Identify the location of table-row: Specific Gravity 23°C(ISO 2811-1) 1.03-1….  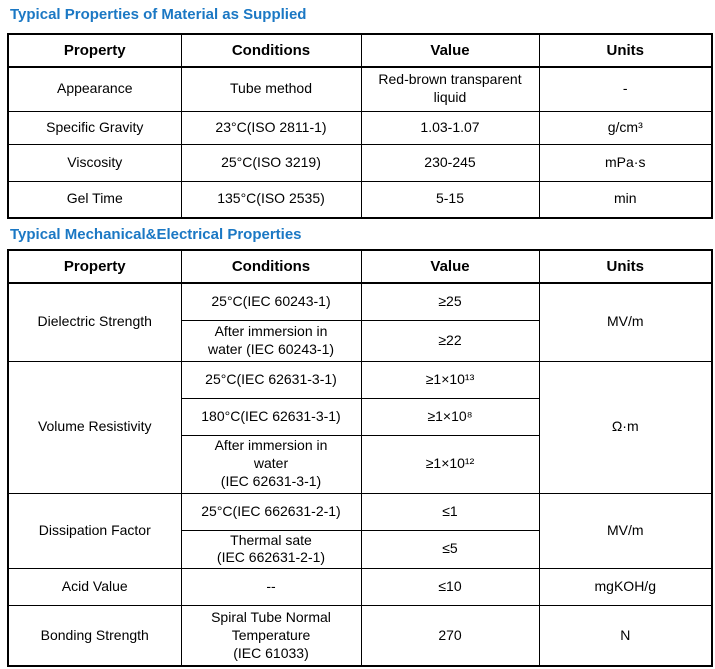
(360, 127).